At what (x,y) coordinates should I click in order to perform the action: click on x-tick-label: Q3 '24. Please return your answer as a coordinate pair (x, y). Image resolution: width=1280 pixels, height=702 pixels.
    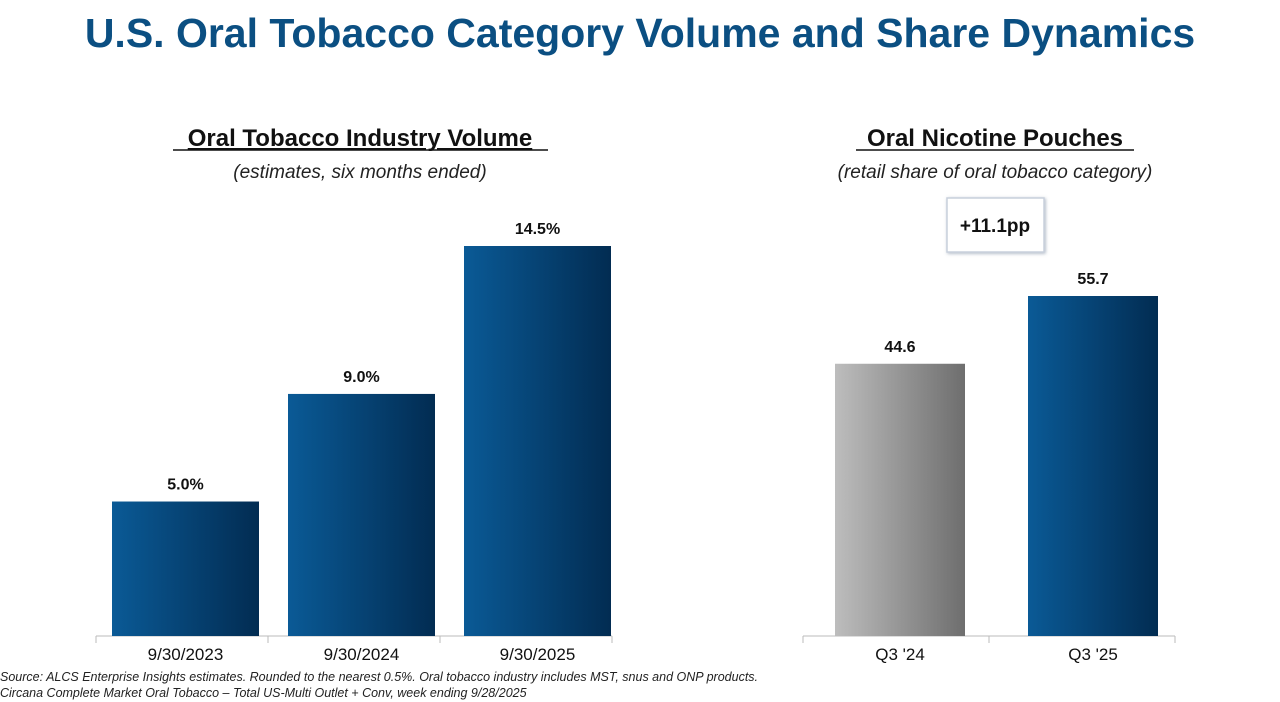
    Looking at the image, I should click on (900, 654).